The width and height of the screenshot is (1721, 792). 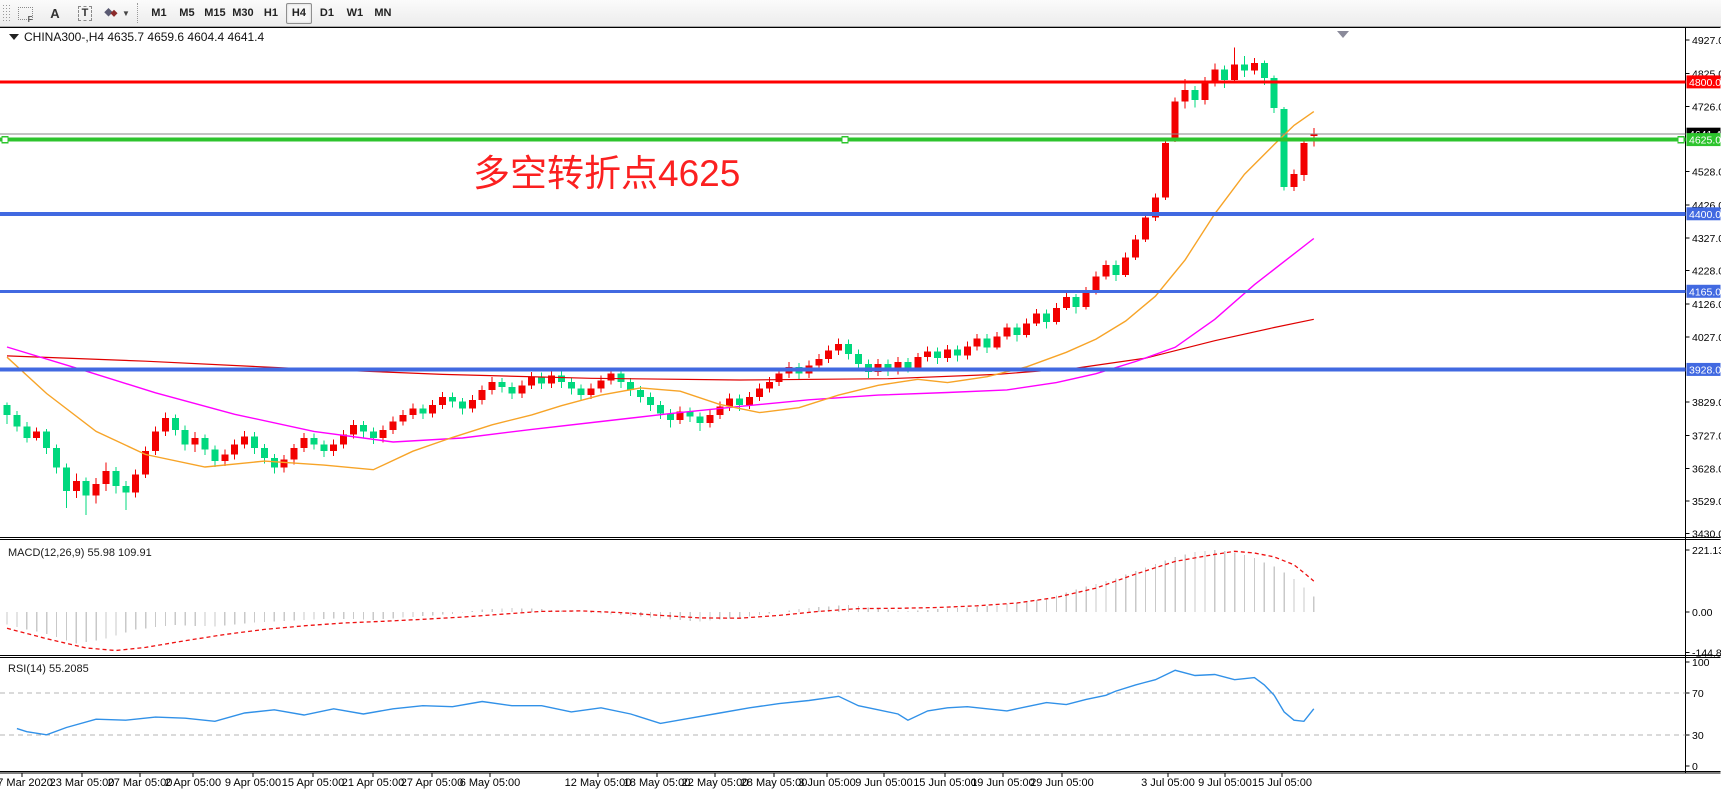 I want to click on timeframe-m1-button: M1, so click(x=159, y=13).